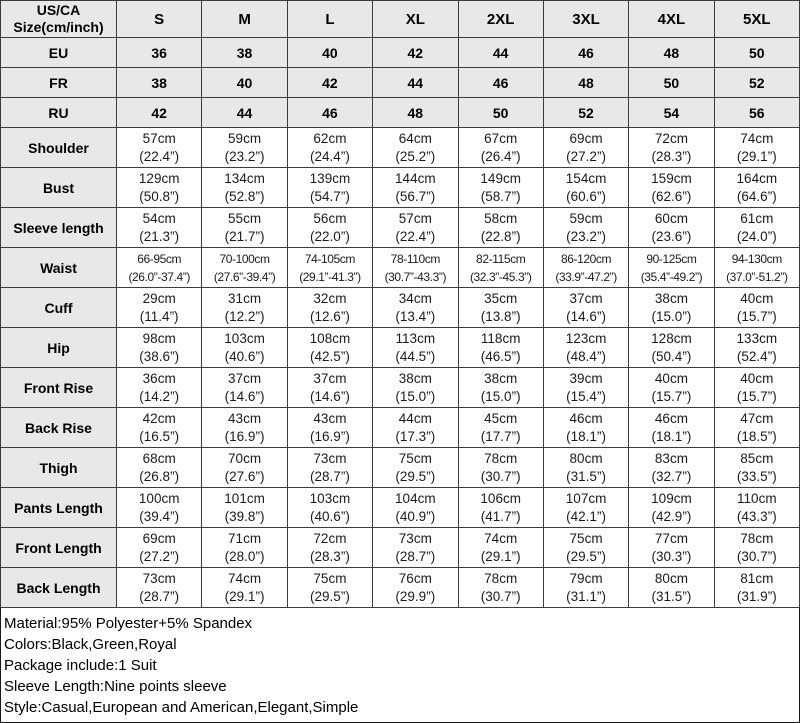 Image resolution: width=800 pixels, height=723 pixels. What do you see at coordinates (586, 19) in the screenshot?
I see `size-column-header: 3XL` at bounding box center [586, 19].